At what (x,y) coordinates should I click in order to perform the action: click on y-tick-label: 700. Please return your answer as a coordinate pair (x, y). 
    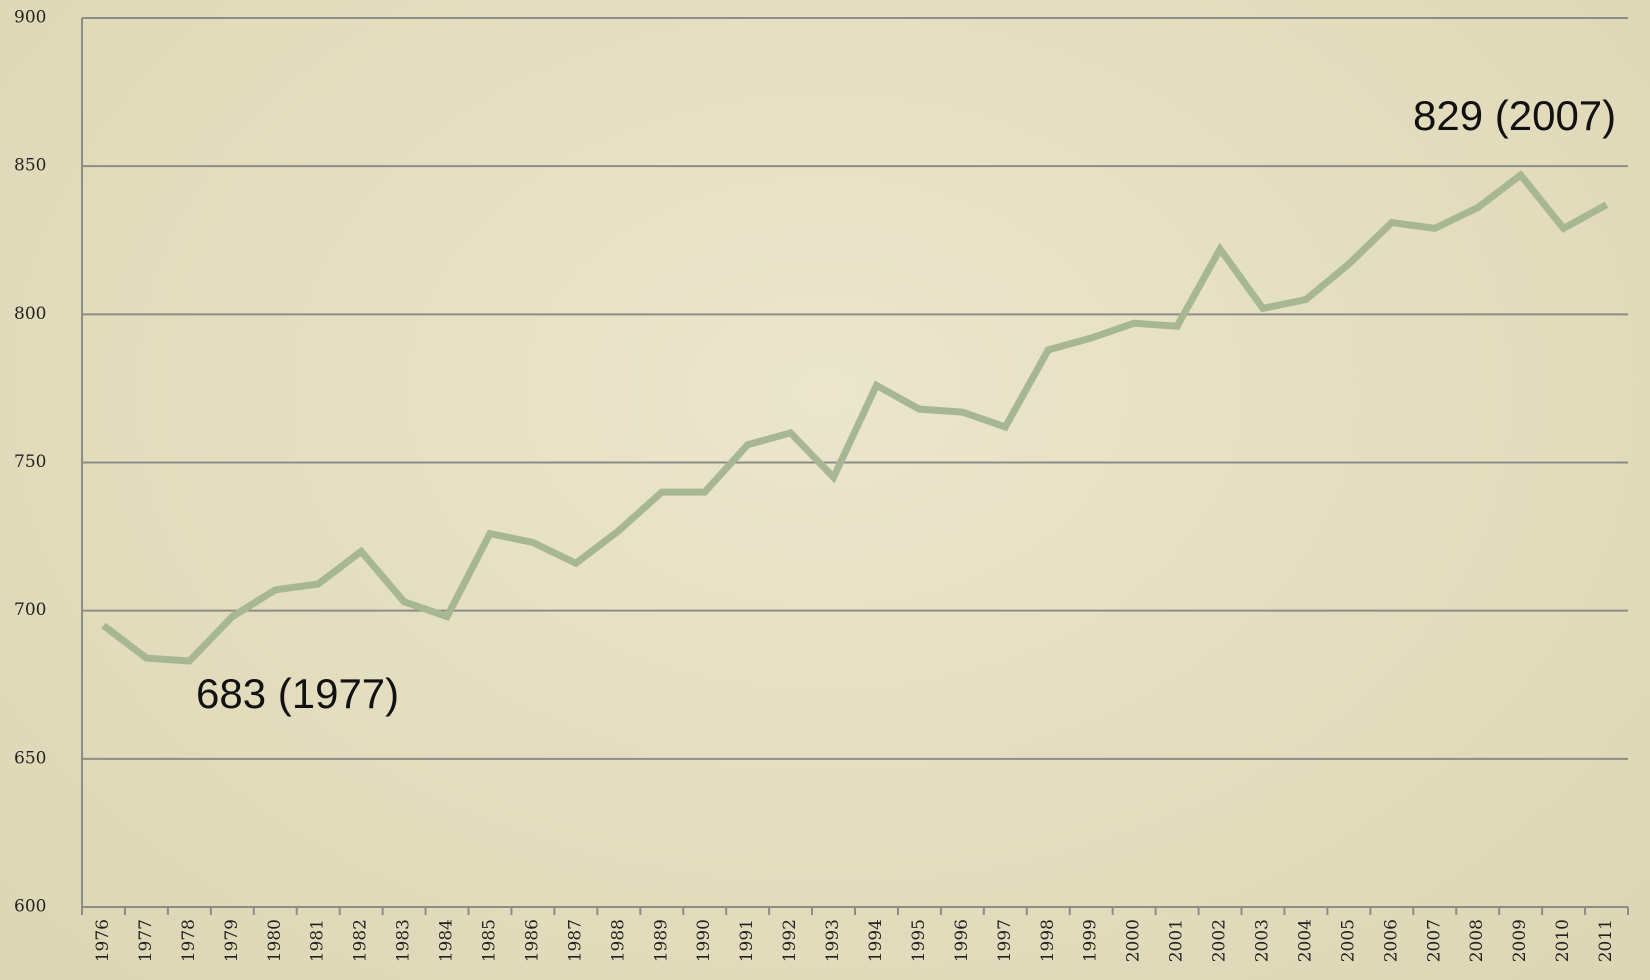
    Looking at the image, I should click on (30, 610).